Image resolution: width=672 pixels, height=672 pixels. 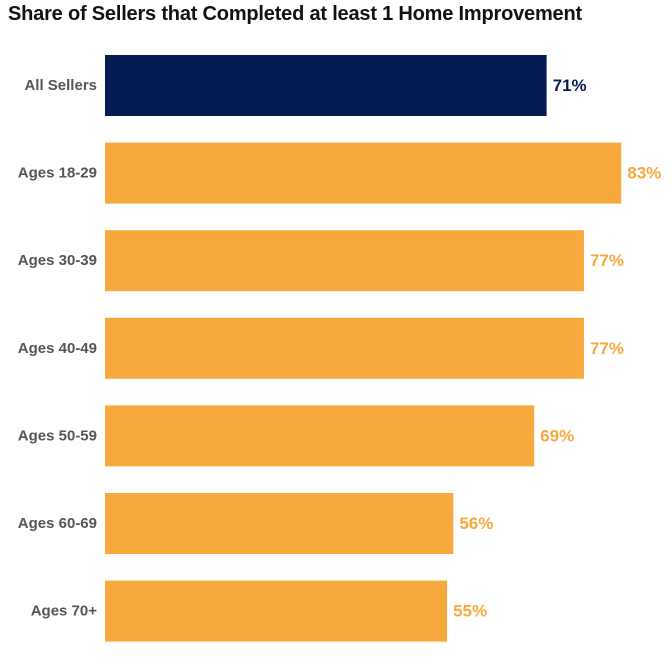 I want to click on value-label-ages-30-39: 77%, so click(x=607, y=260).